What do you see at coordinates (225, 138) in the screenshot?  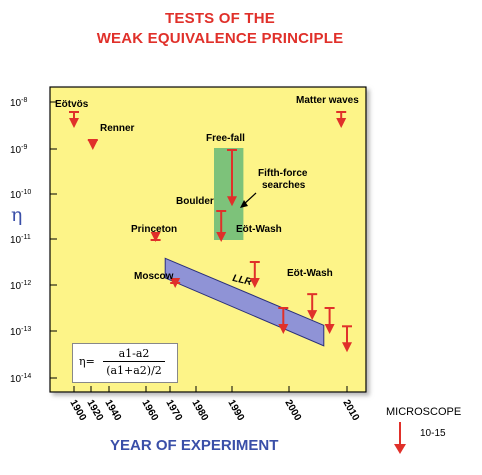 I see `experiment-label: Free-fall` at bounding box center [225, 138].